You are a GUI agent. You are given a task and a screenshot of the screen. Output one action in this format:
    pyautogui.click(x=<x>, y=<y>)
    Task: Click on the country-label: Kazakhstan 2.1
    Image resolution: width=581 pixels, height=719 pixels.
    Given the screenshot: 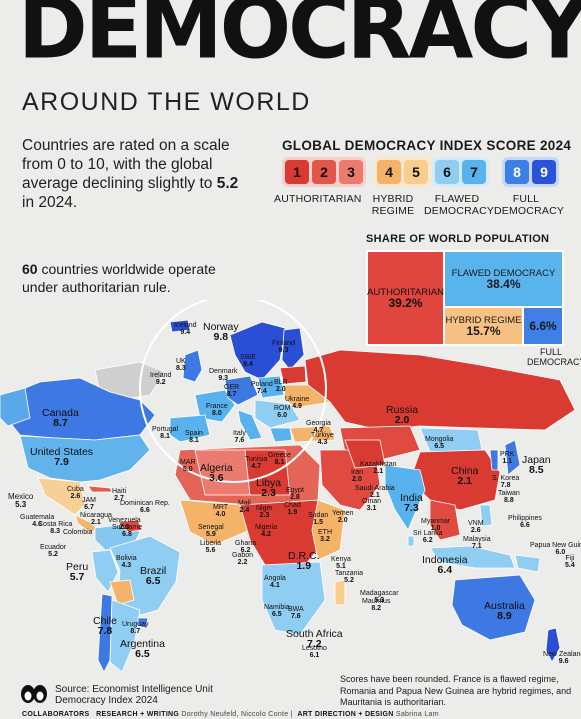 What is the action you would take?
    pyautogui.click(x=378, y=468)
    